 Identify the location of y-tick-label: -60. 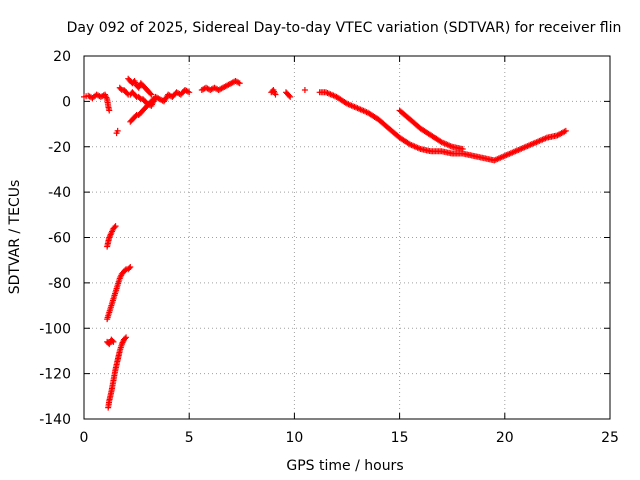
(59, 239).